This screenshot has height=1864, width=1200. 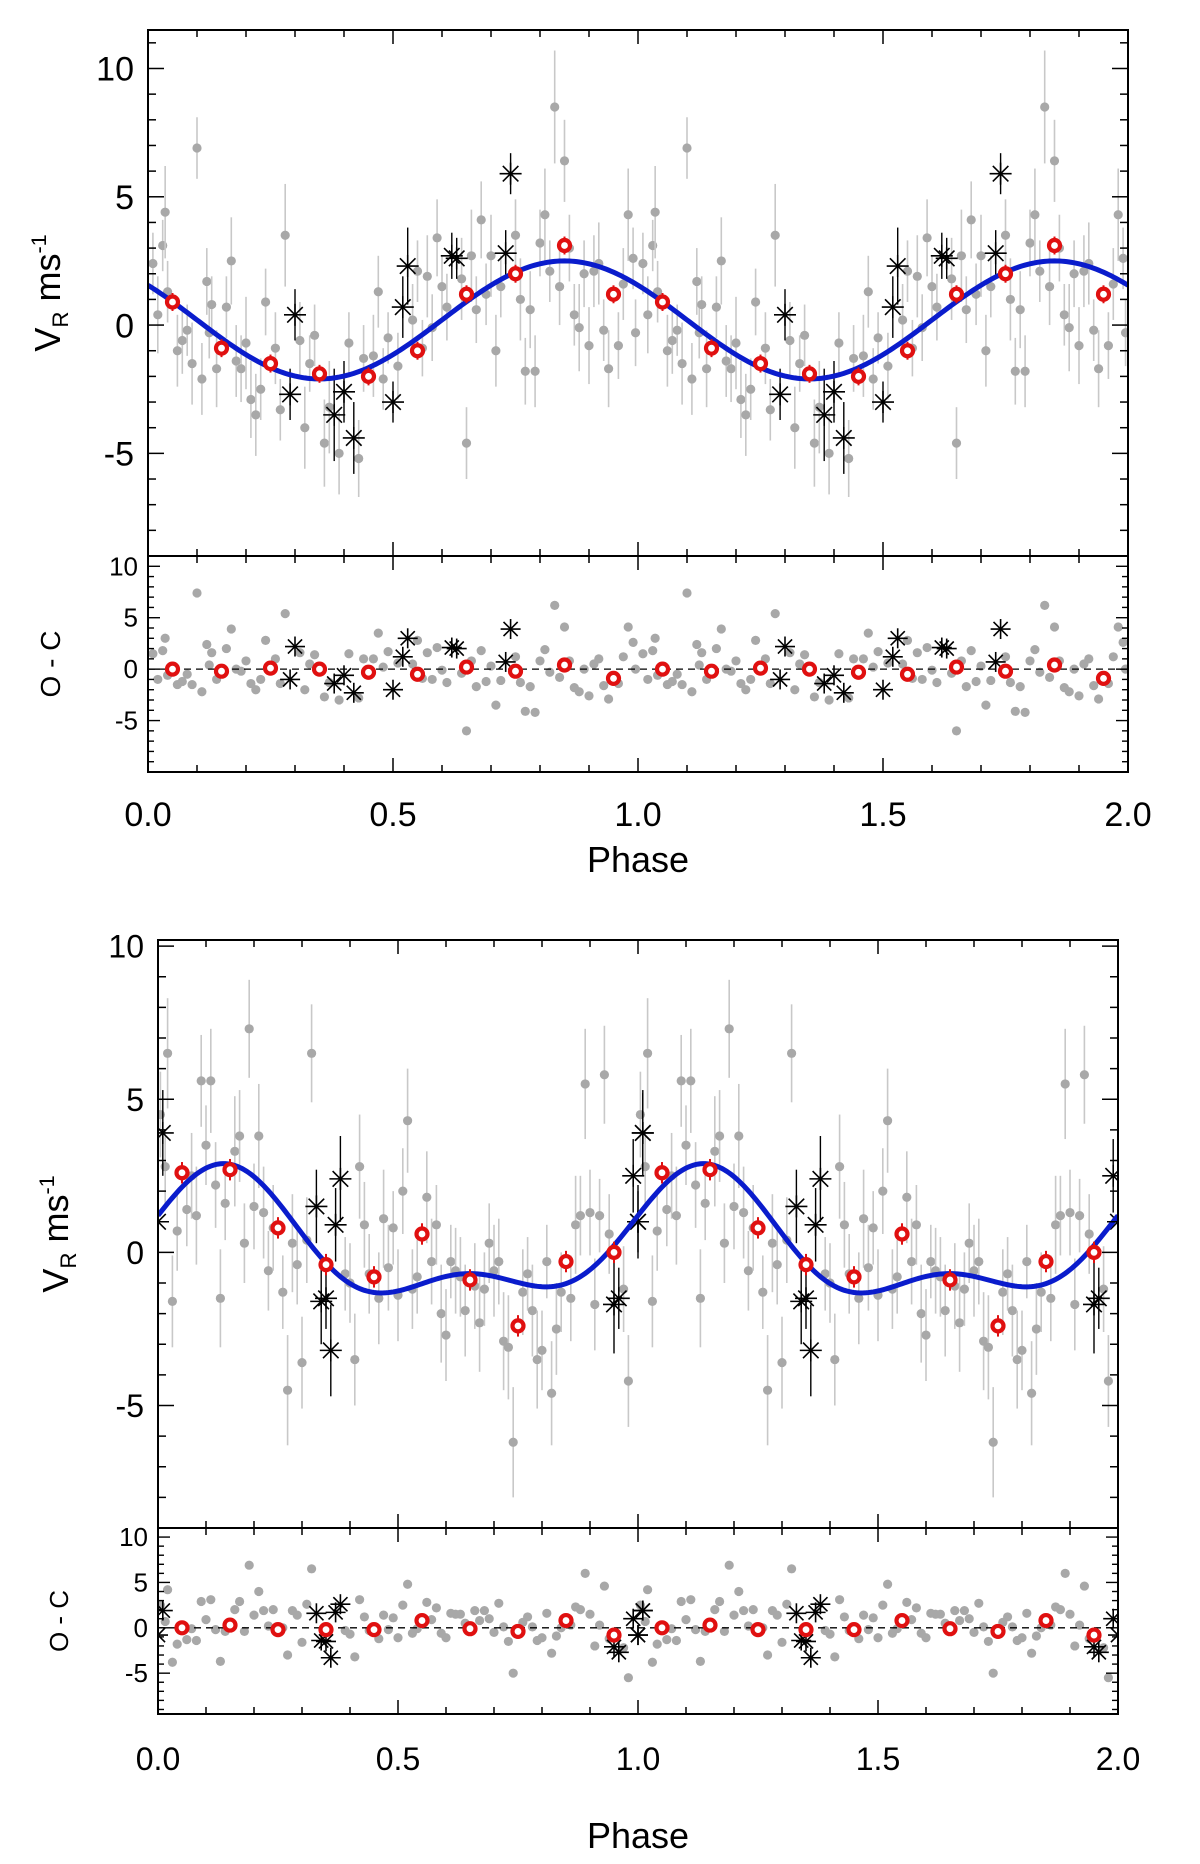 What do you see at coordinates (135, 1100) in the screenshot?
I see `y-tick-label: 5` at bounding box center [135, 1100].